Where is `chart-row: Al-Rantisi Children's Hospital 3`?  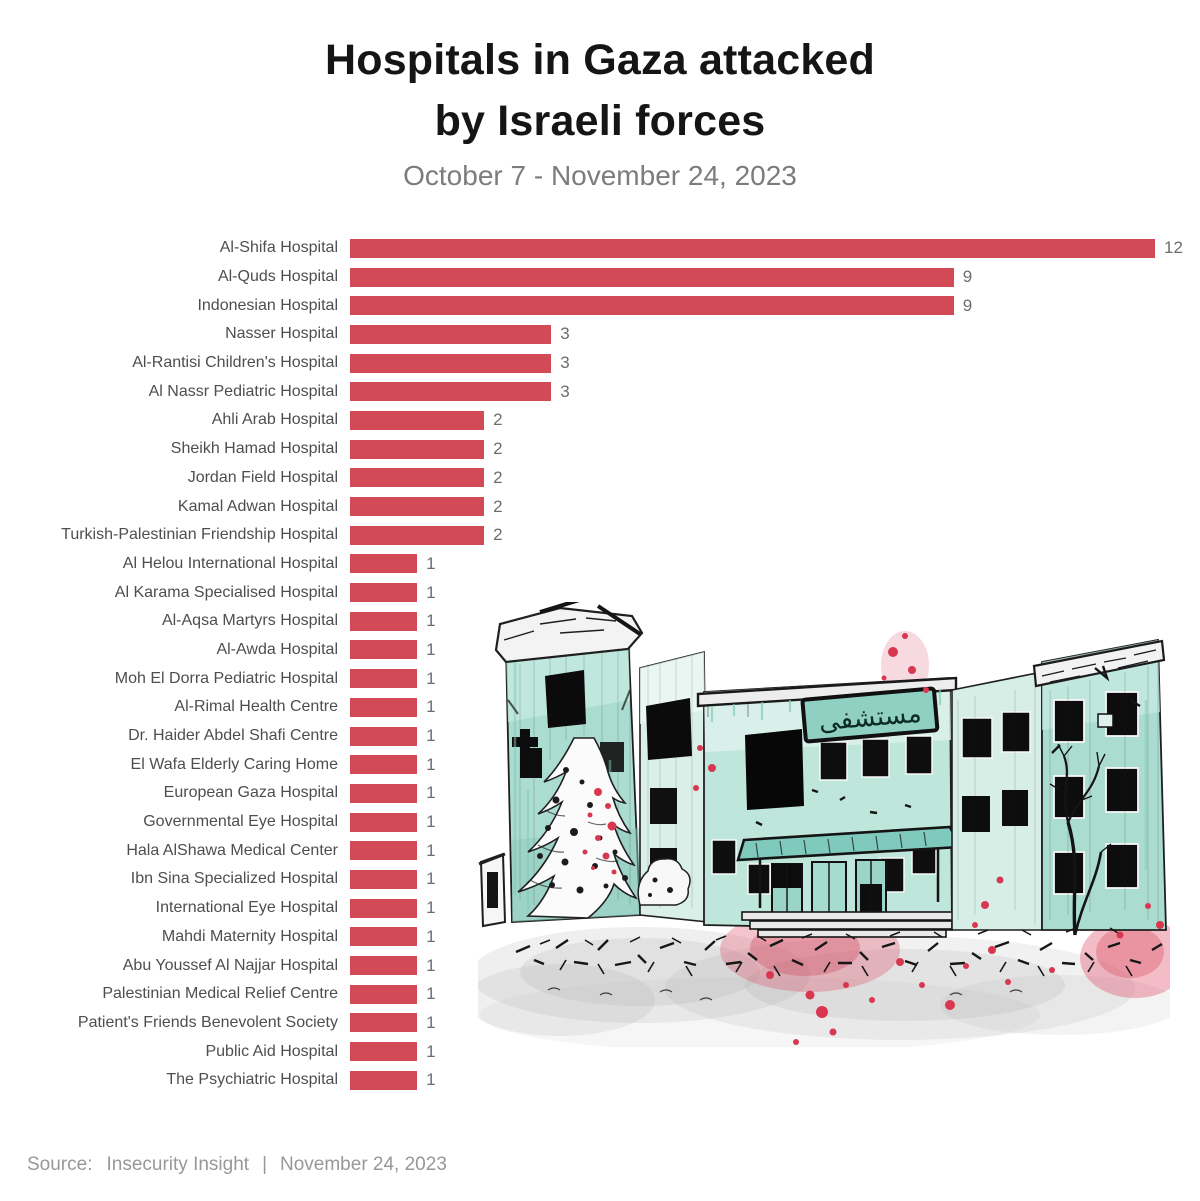 chart-row: Al-Rantisi Children's Hospital 3 is located at coordinates (600, 363).